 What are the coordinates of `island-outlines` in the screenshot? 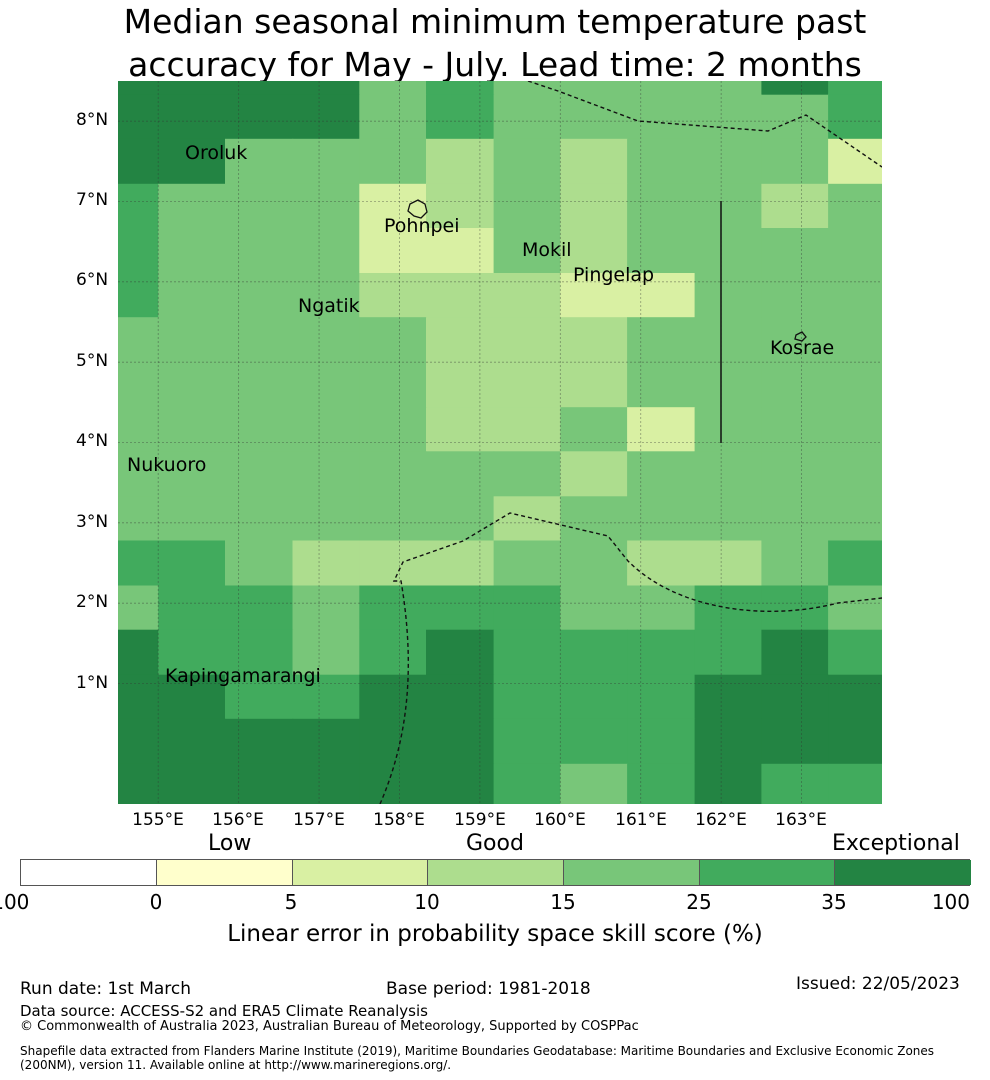 It's located at (607, 270).